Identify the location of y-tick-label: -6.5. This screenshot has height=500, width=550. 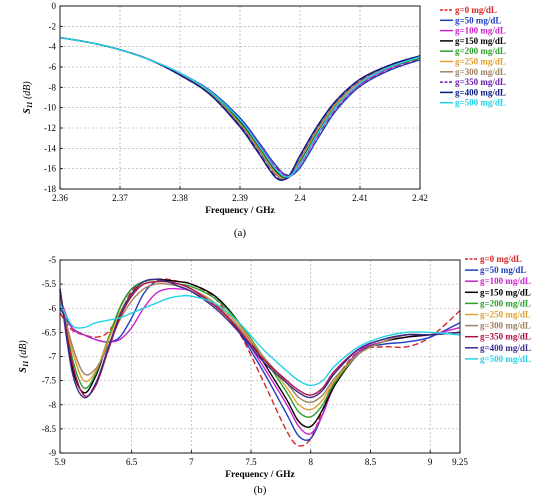
(49, 332).